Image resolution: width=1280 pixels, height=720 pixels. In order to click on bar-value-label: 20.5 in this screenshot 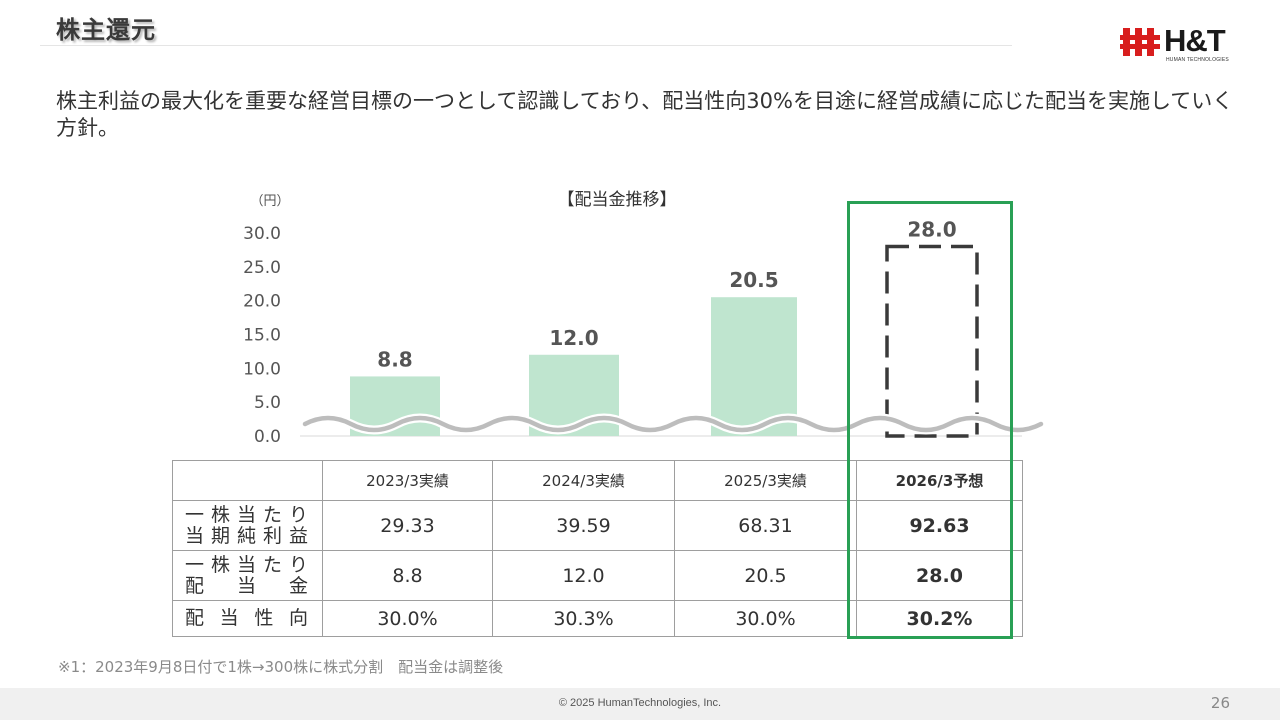, I will do `click(753, 280)`.